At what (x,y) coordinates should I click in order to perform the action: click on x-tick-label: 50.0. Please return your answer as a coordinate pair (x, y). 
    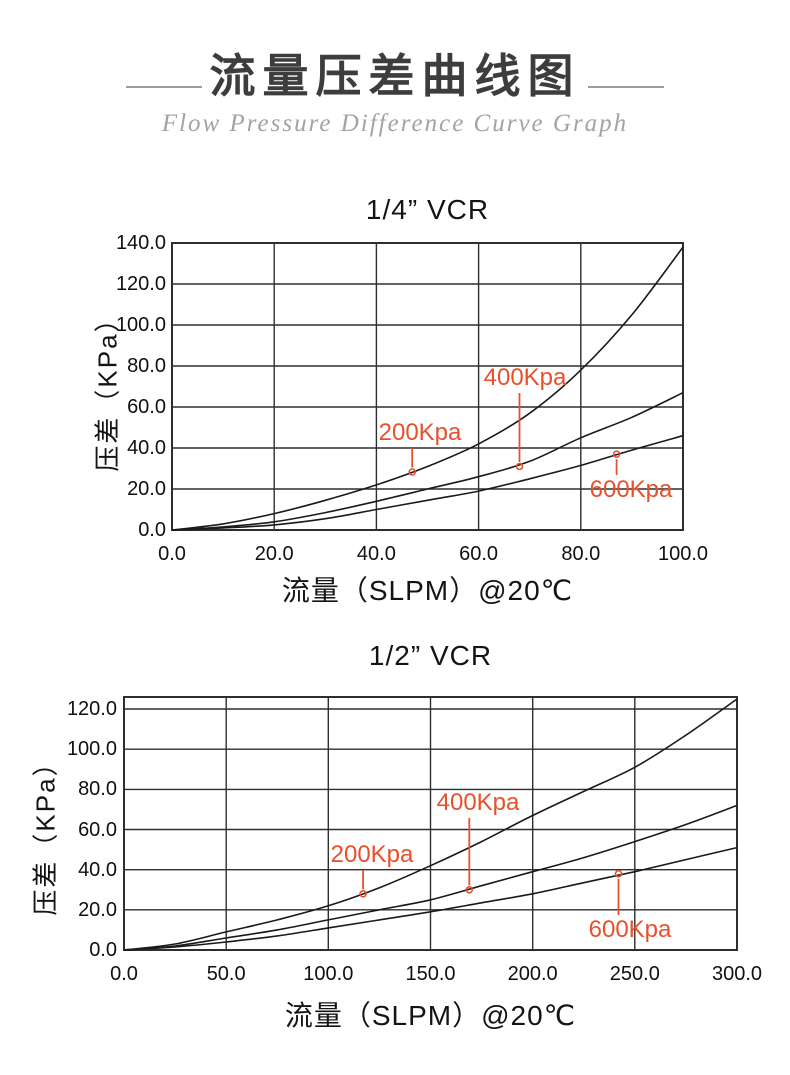
    Looking at the image, I should click on (226, 974).